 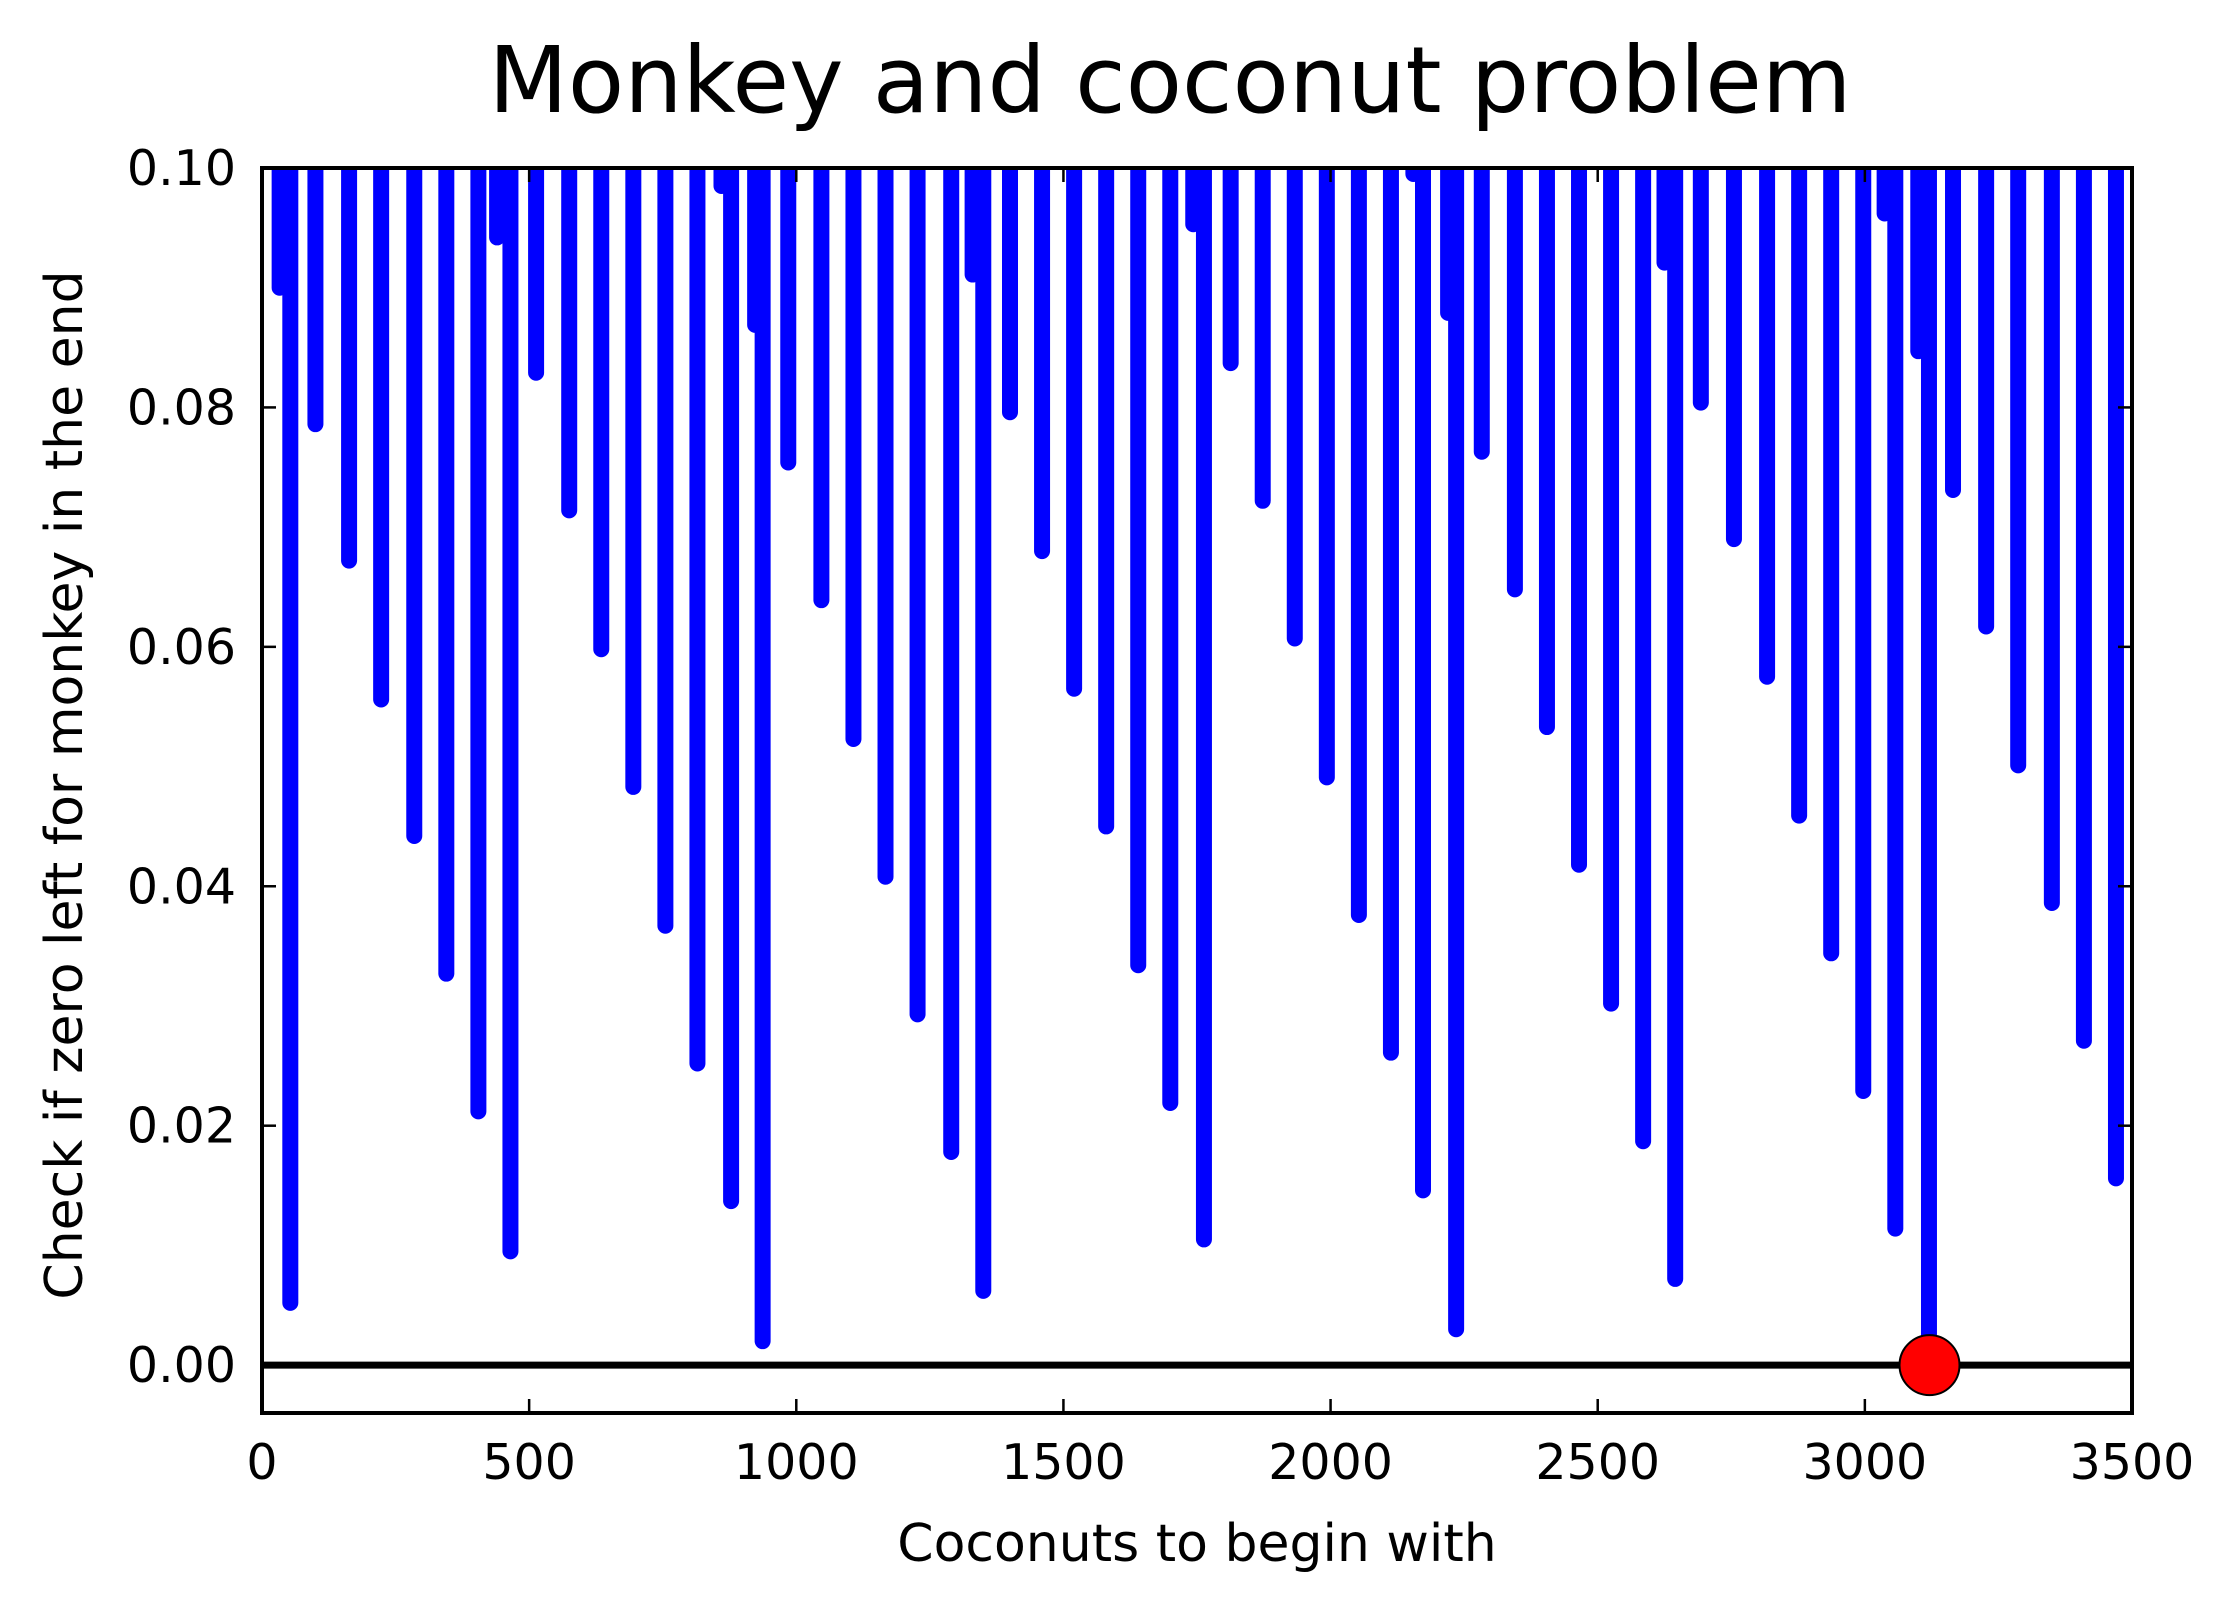 I want to click on y-tick-label: 0.08, so click(x=181, y=407).